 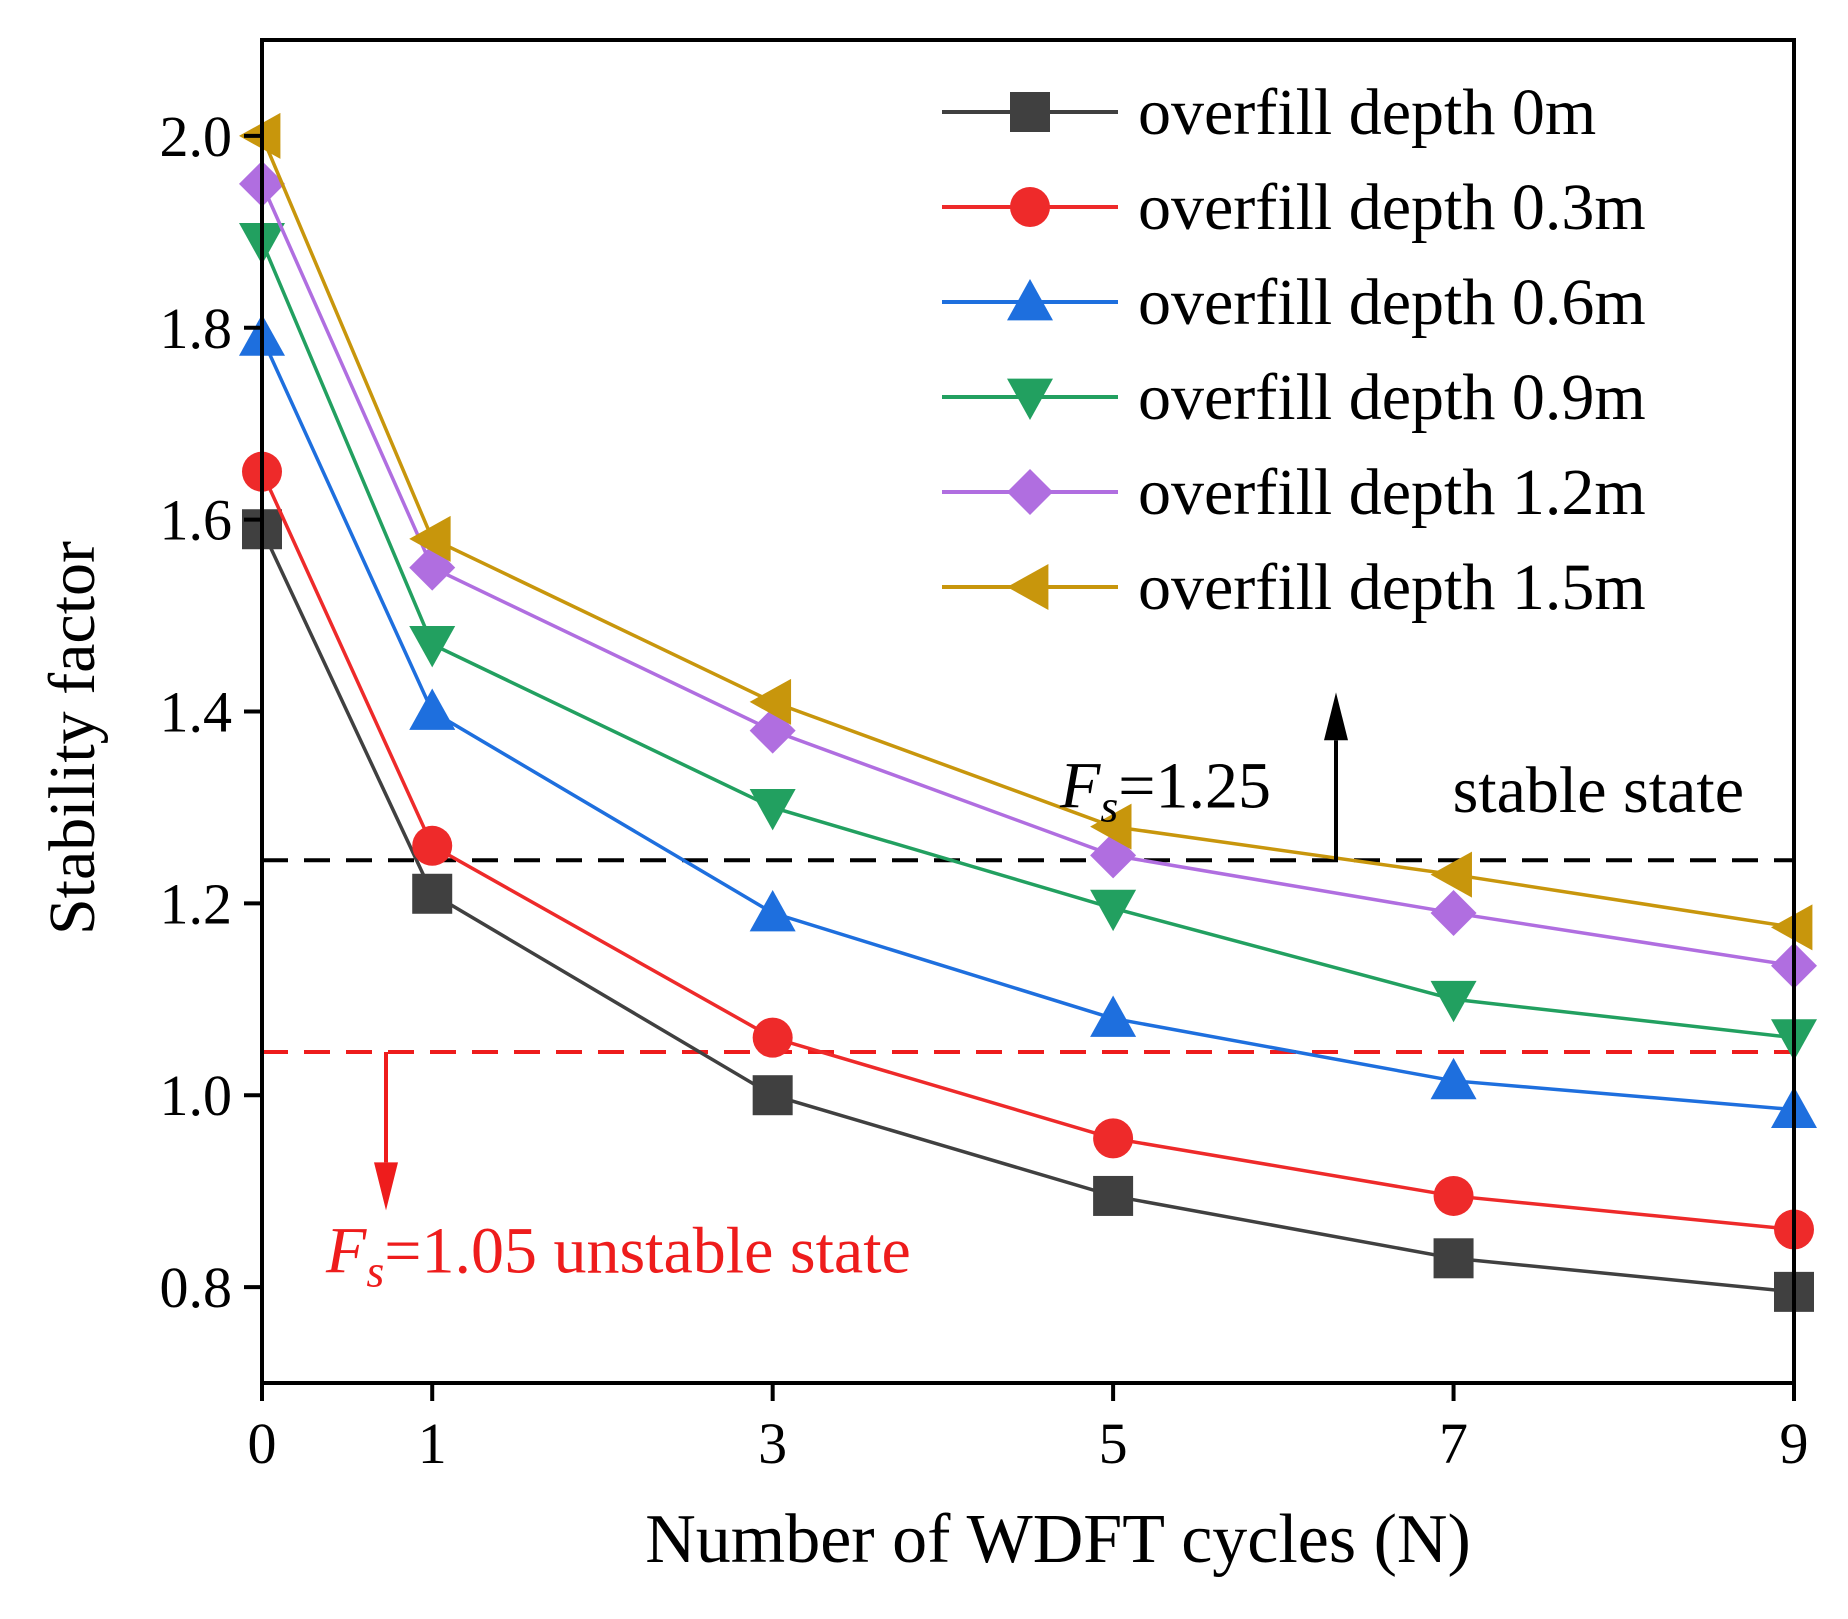 What do you see at coordinates (1113, 1443) in the screenshot?
I see `x-tick-label: 5` at bounding box center [1113, 1443].